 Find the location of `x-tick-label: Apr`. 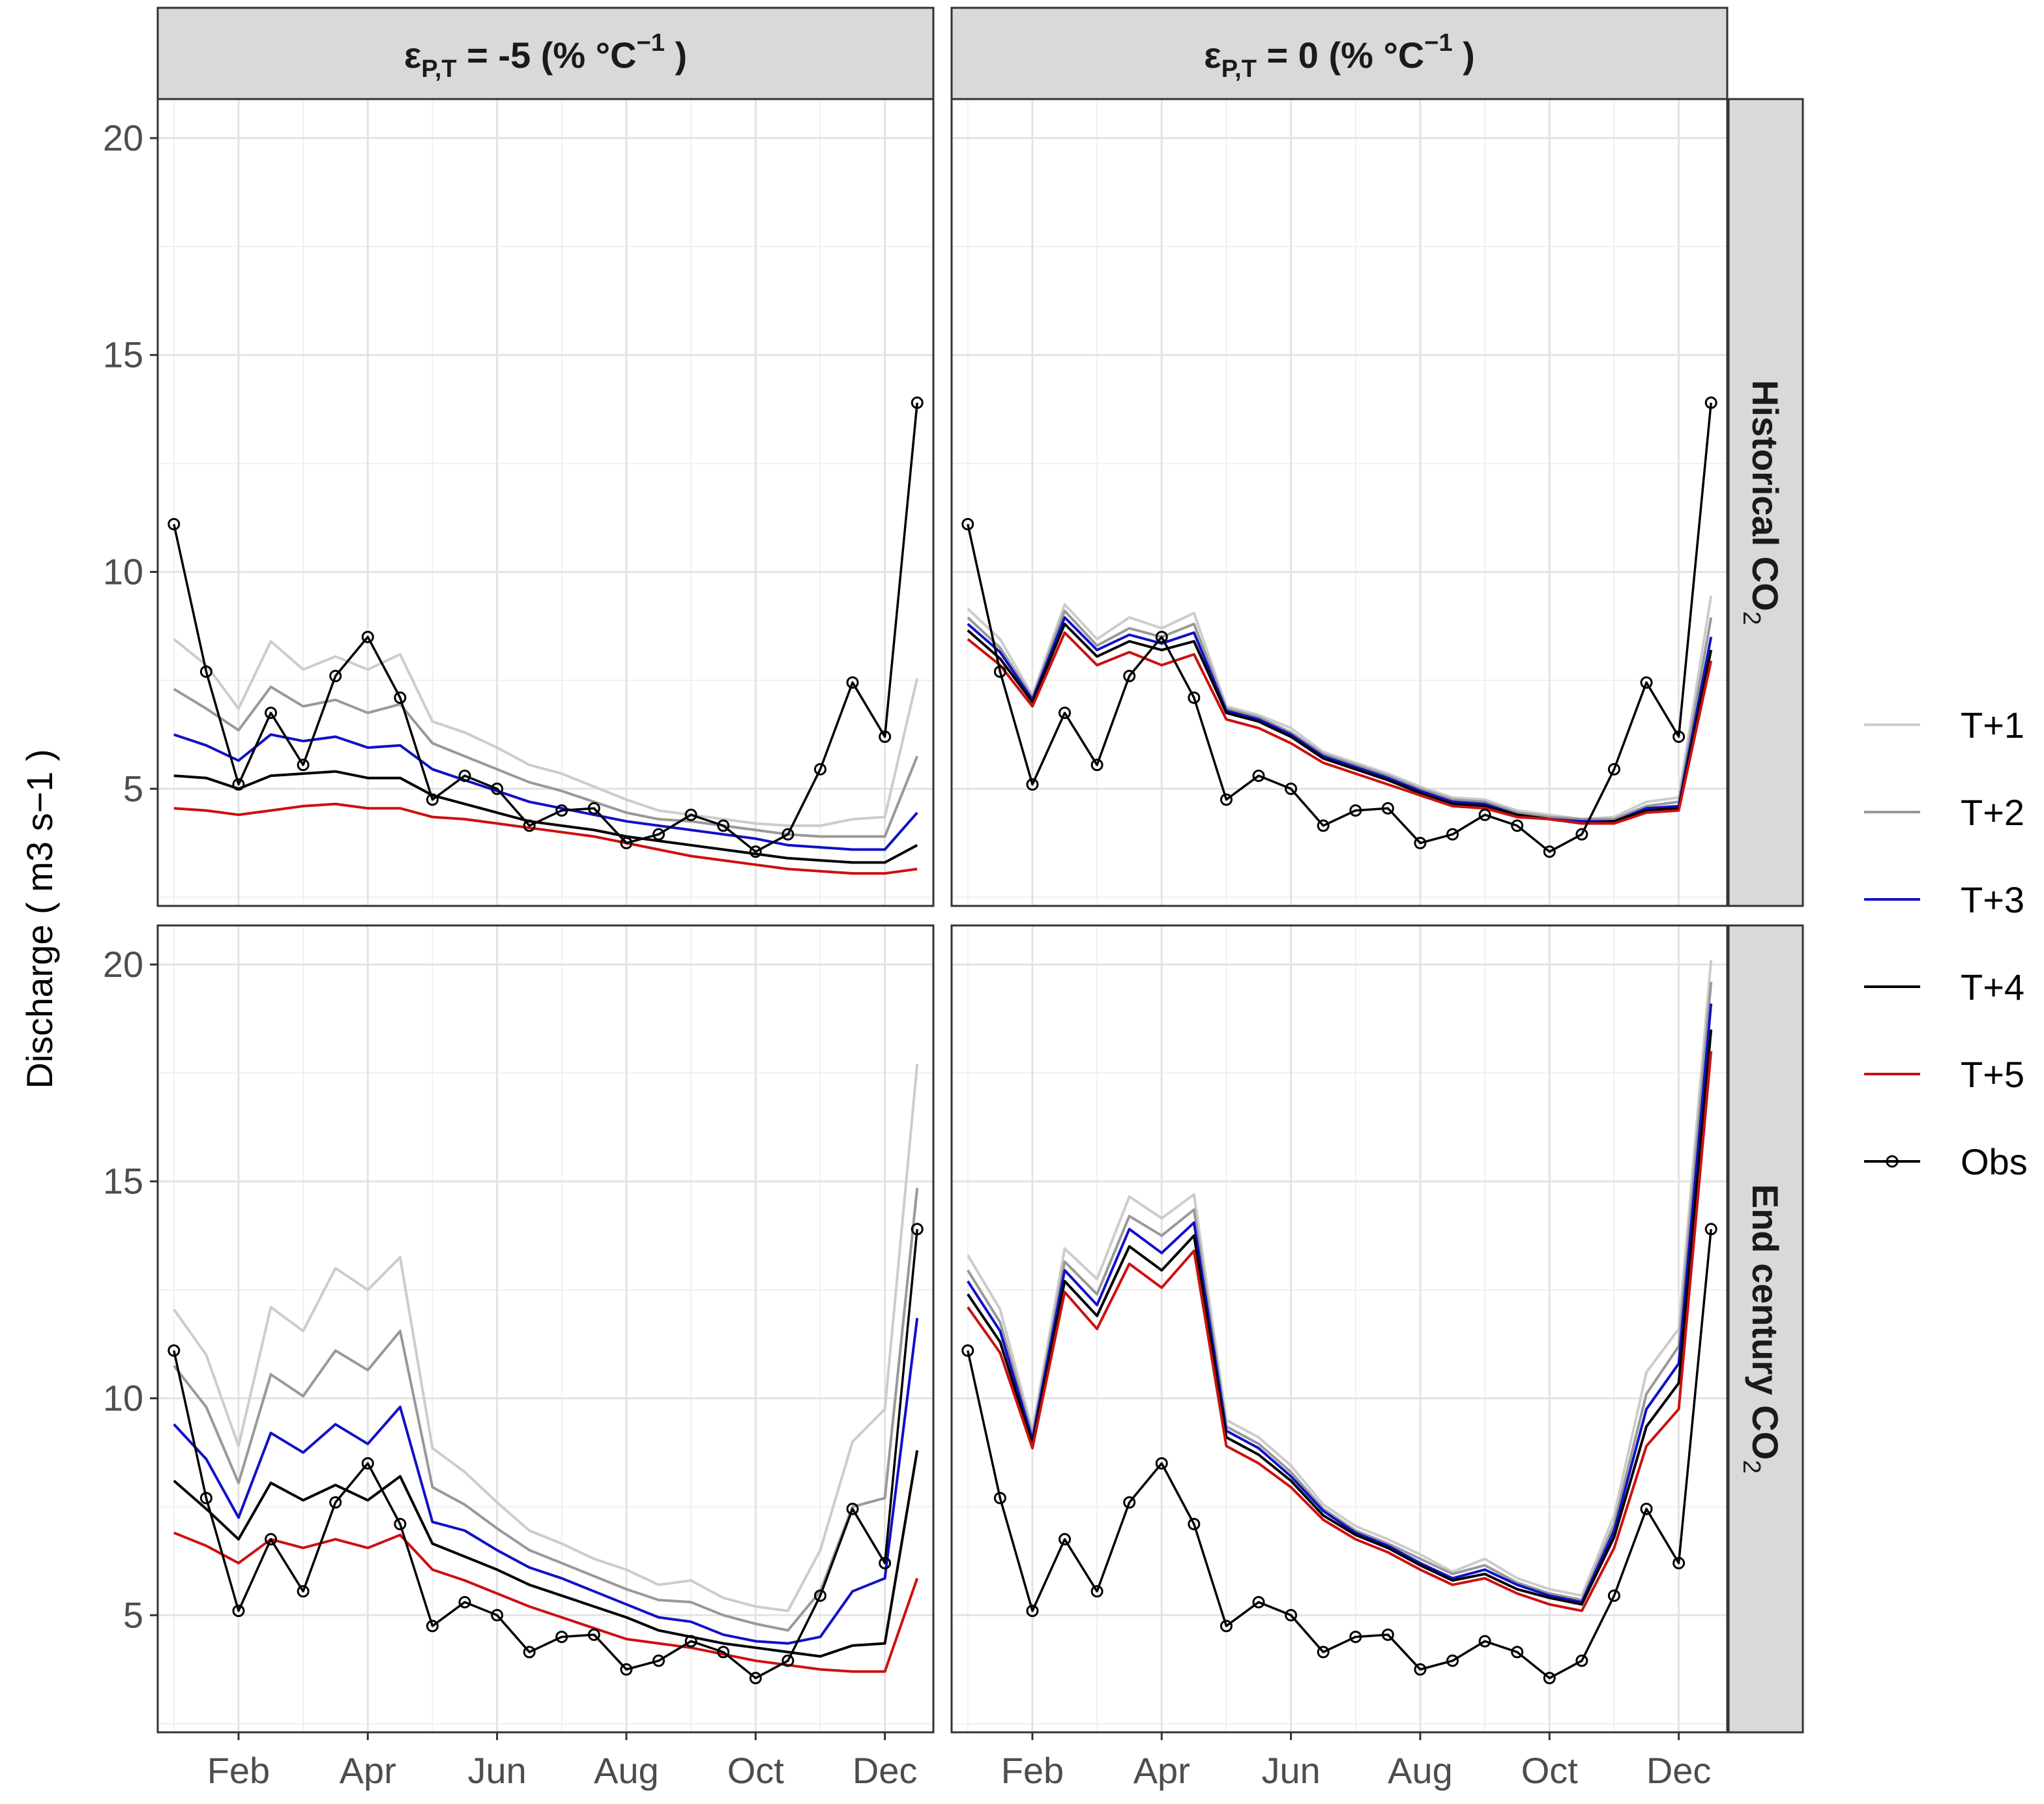

x-tick-label: Apr is located at coordinates (1161, 1770).